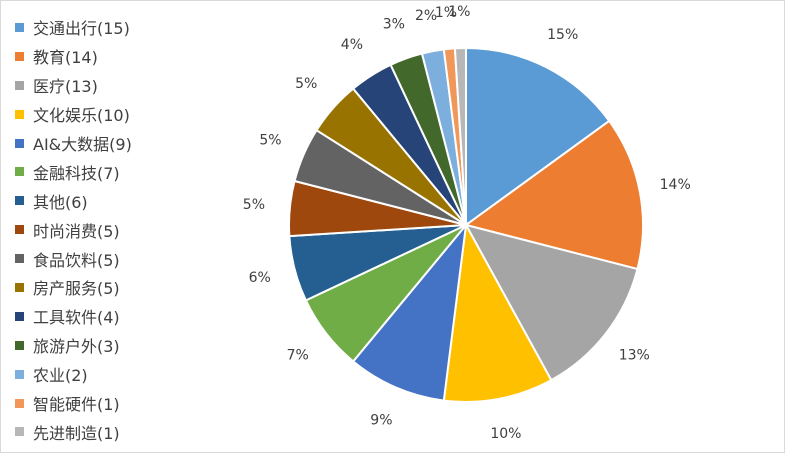 This screenshot has height=453, width=785. I want to click on pie-data-label-5: 7%, so click(298, 356).